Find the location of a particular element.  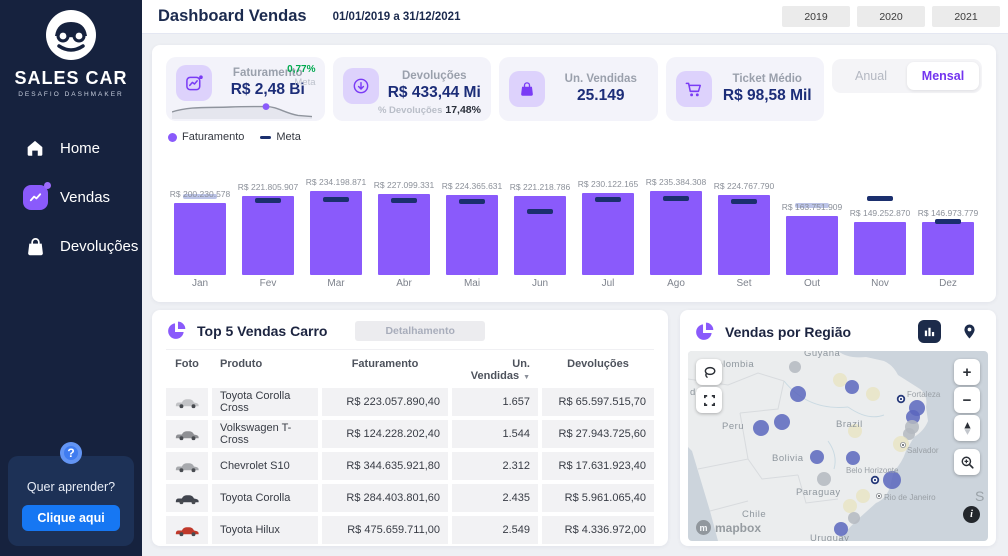

bar-column: R$ 230.122.165 is located at coordinates (608, 212).